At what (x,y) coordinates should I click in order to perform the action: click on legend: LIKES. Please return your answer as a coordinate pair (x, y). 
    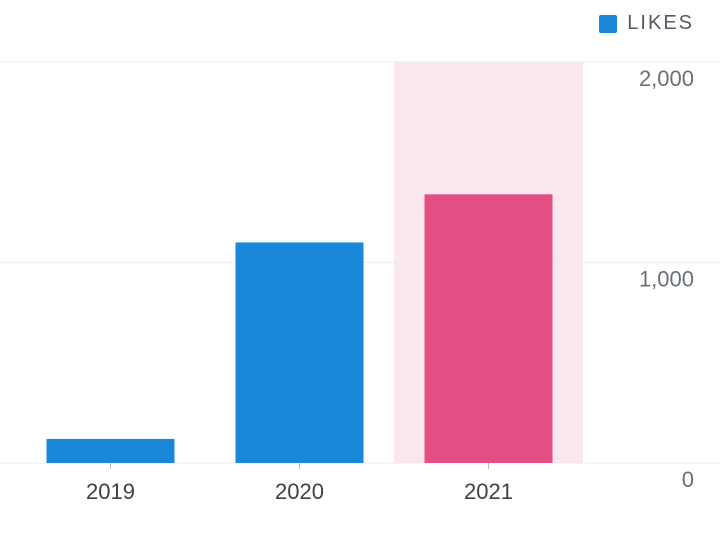
    Looking at the image, I should click on (646, 23).